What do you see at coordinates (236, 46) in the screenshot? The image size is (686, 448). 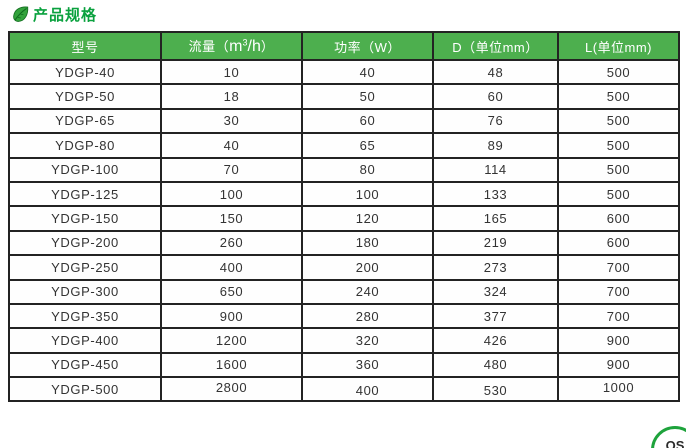 I see `flow-label-unit-m: m` at bounding box center [236, 46].